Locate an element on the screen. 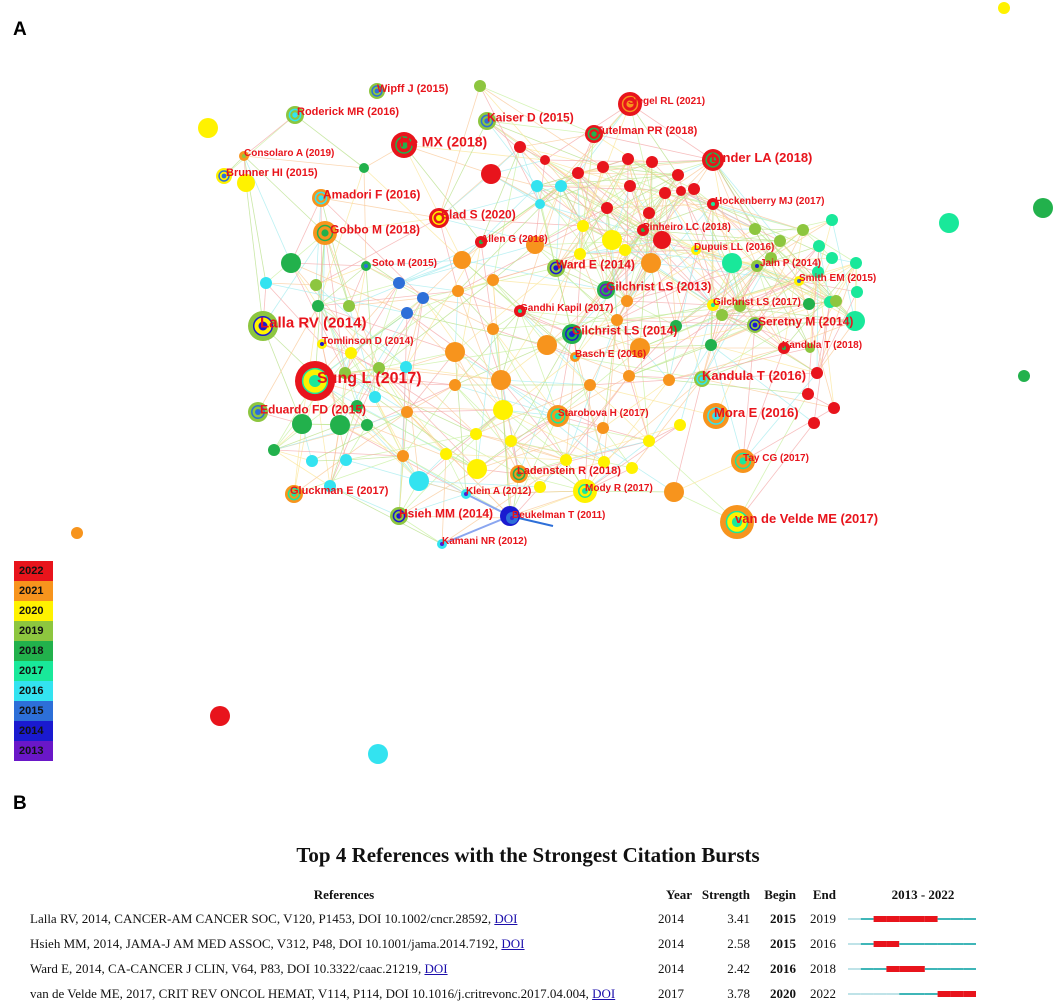 The image size is (1056, 1008). begin-cell: 2016 is located at coordinates (783, 968).